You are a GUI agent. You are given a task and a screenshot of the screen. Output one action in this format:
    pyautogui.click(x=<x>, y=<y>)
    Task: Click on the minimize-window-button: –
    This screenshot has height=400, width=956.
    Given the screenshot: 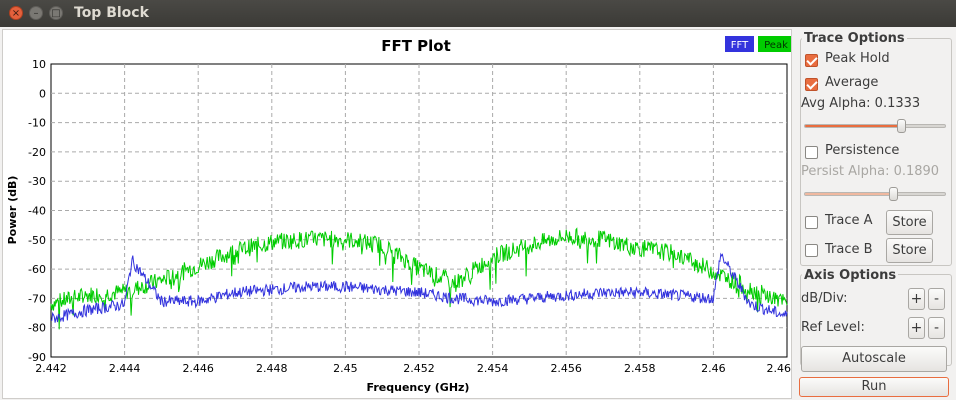 What is the action you would take?
    pyautogui.click(x=36, y=13)
    